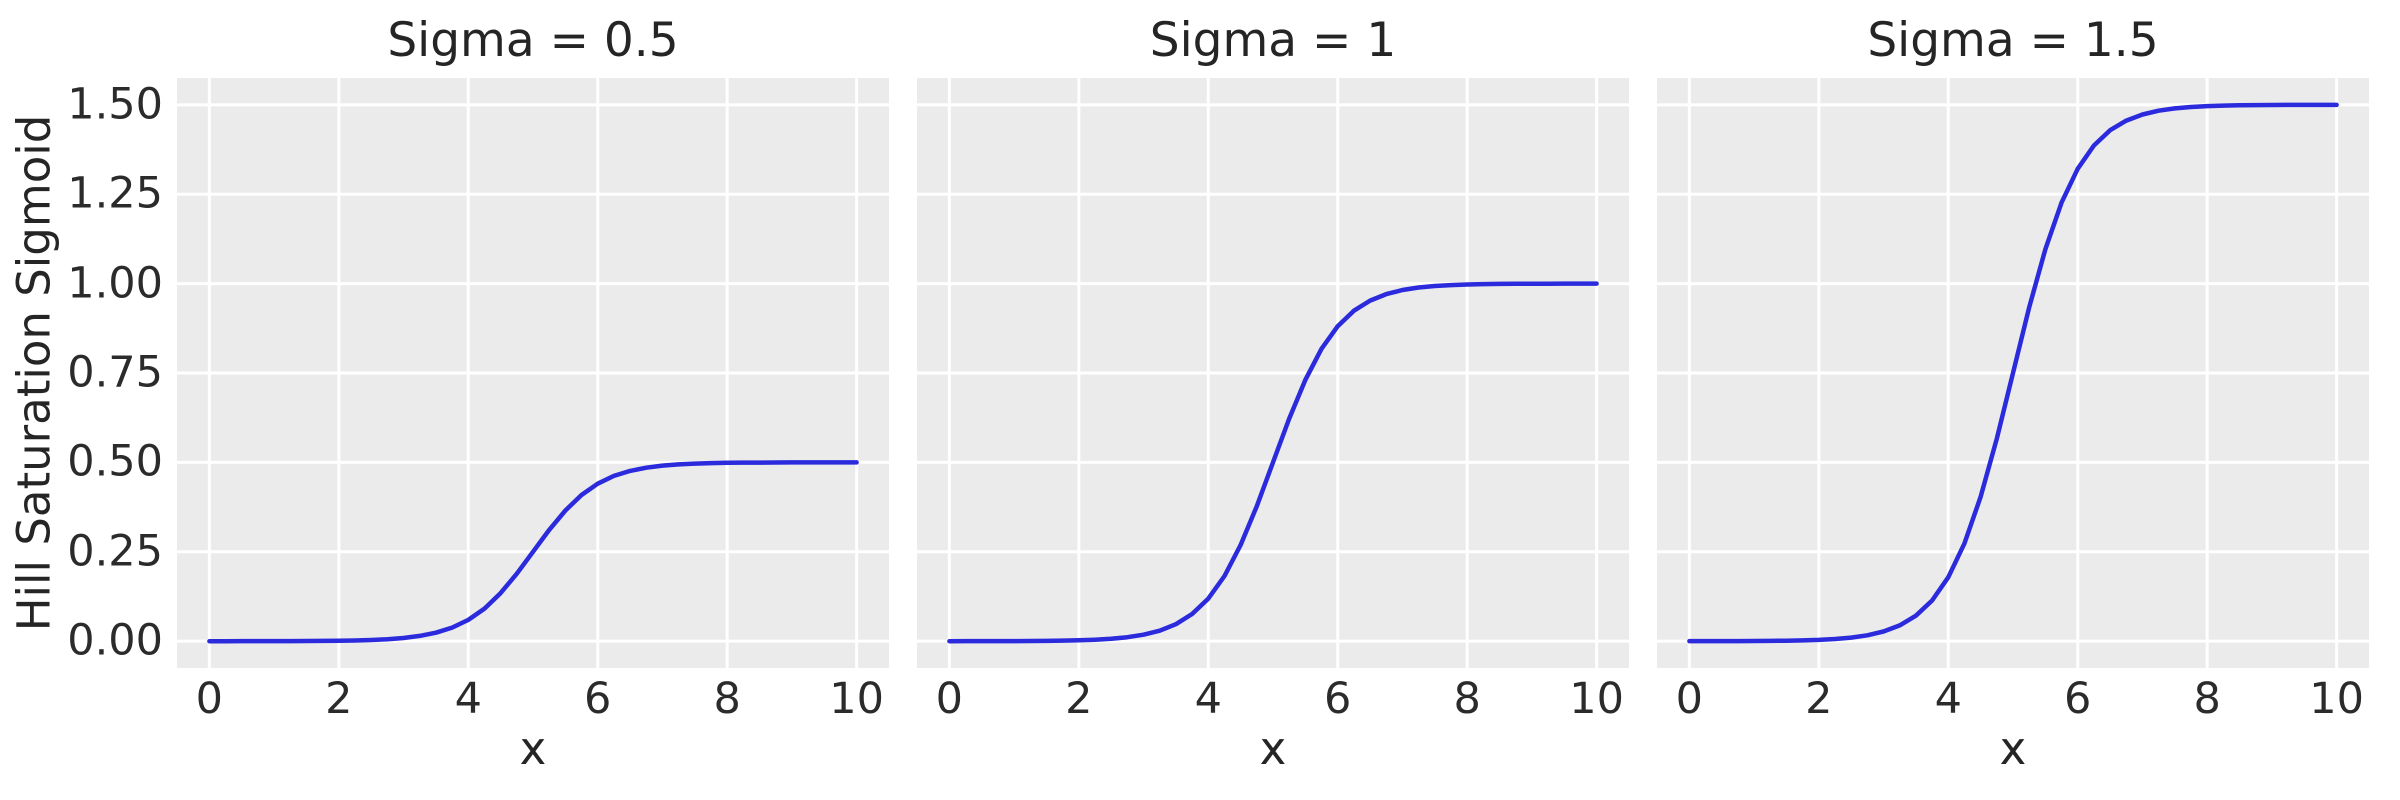 The image size is (2400, 800). Describe the element at coordinates (115, 461) in the screenshot. I see `y-tick-label: 0.50` at that location.